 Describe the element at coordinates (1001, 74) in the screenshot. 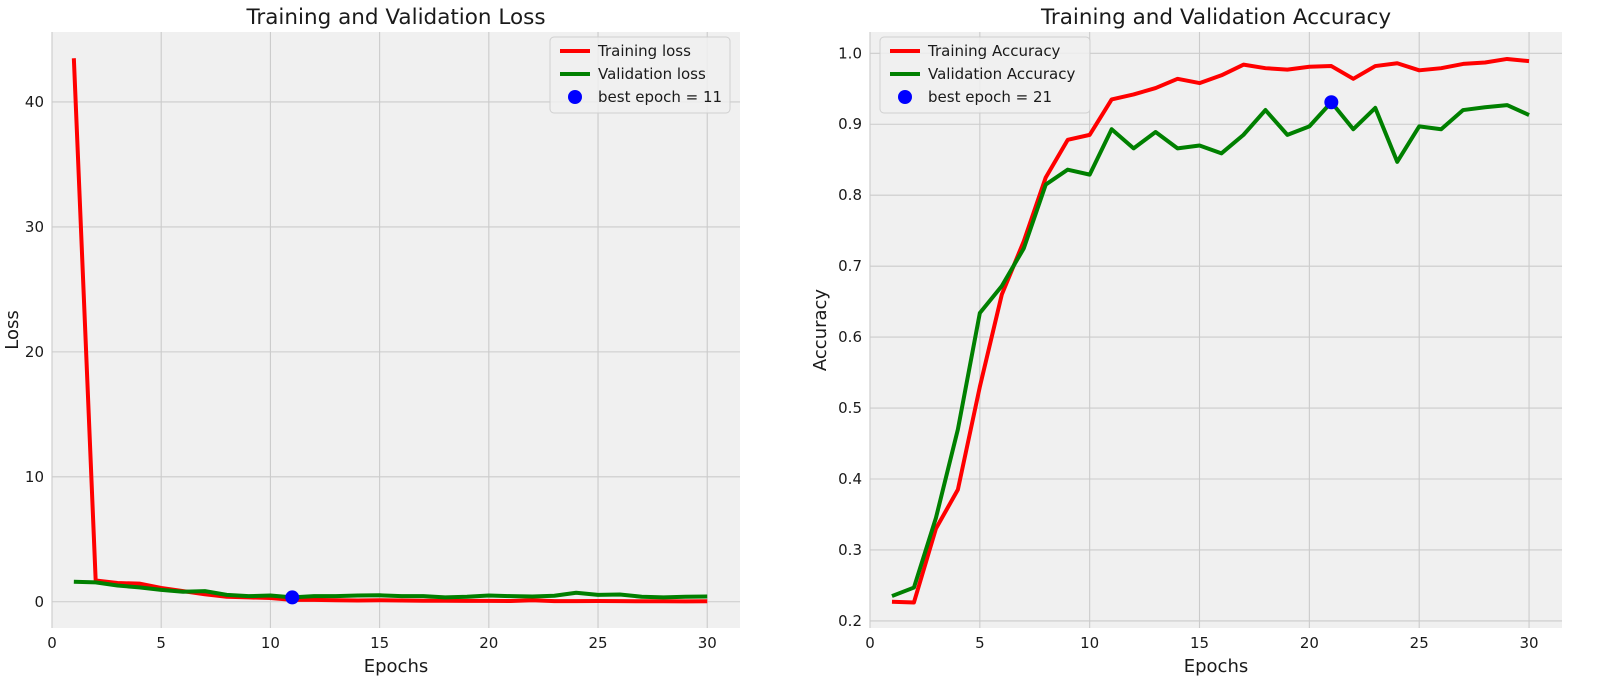

I see `legend-label: Validation Accuracy` at that location.